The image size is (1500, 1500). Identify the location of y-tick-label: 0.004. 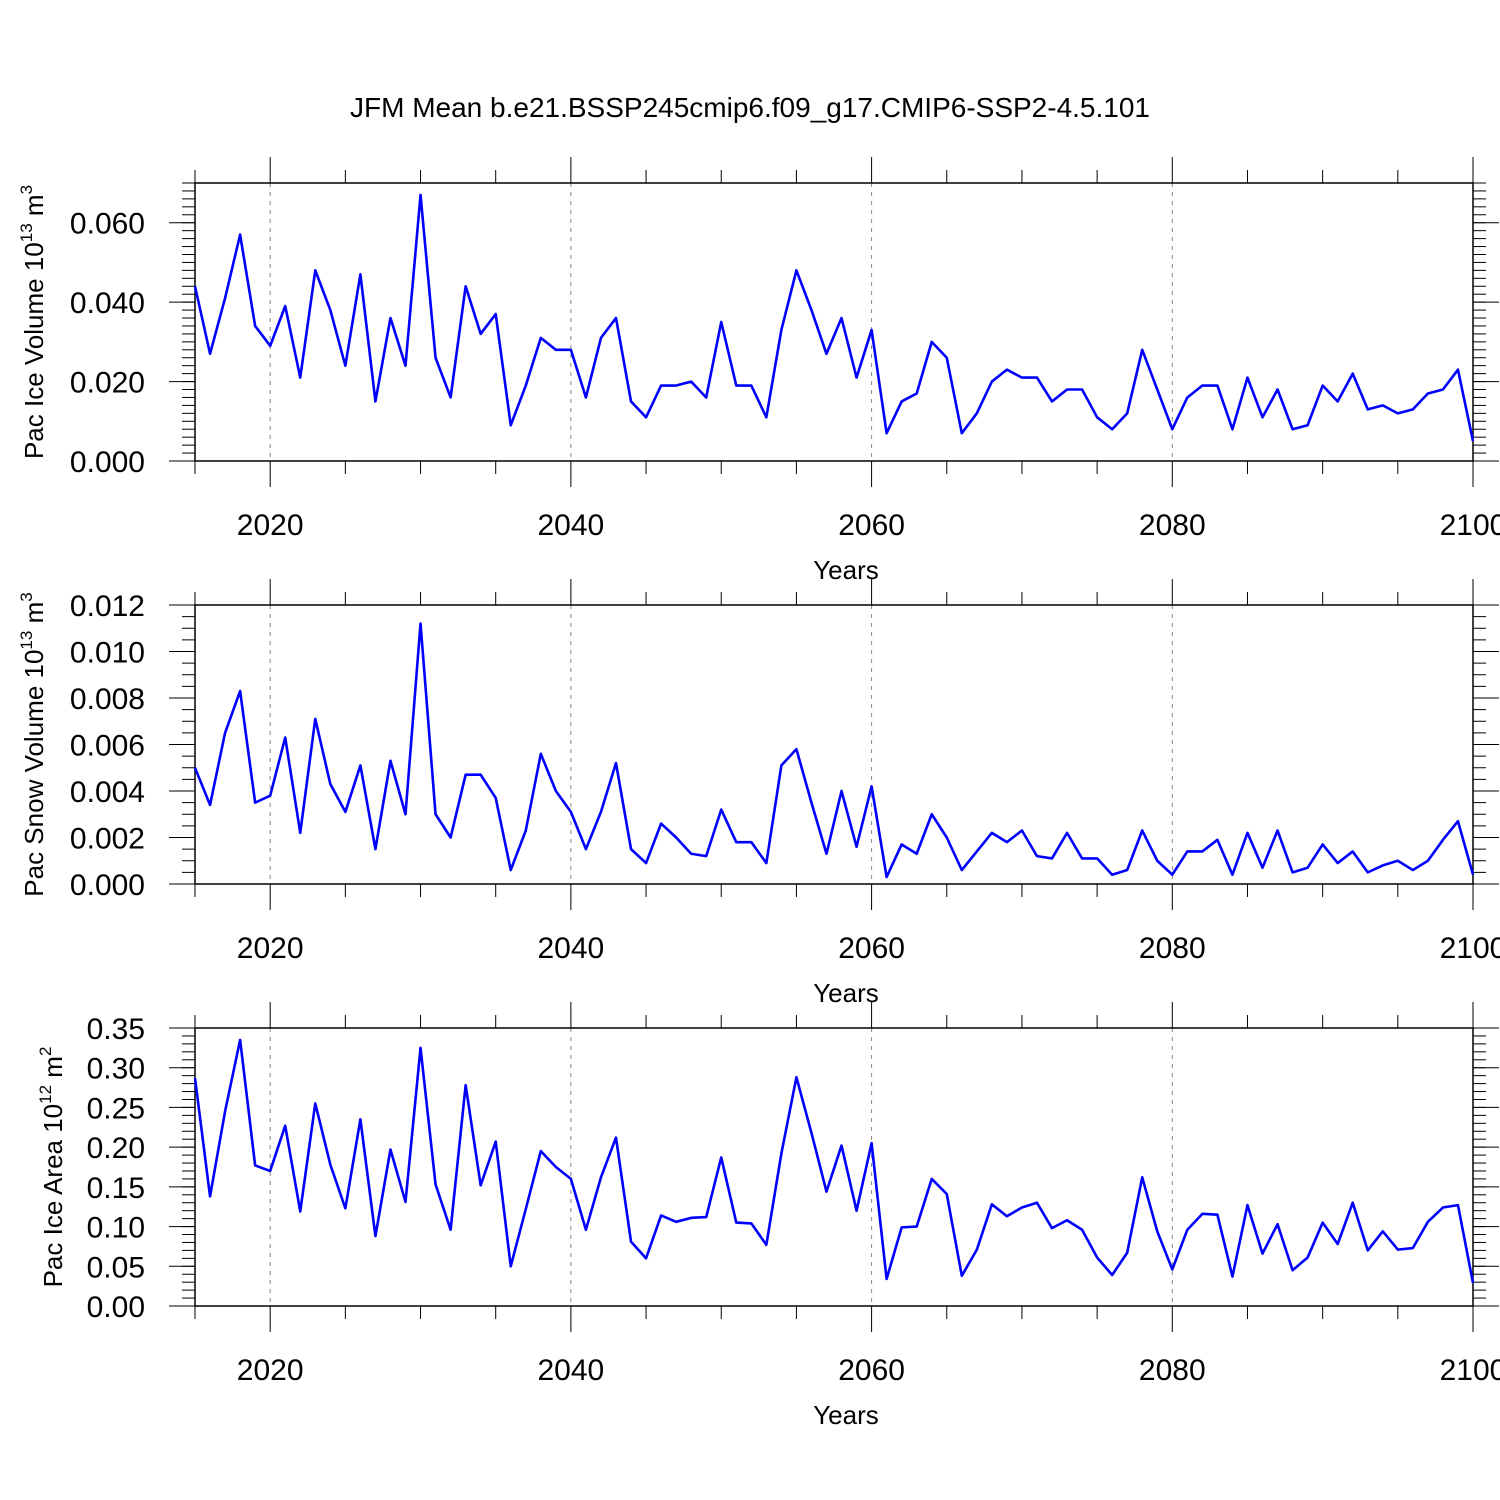
(107, 792).